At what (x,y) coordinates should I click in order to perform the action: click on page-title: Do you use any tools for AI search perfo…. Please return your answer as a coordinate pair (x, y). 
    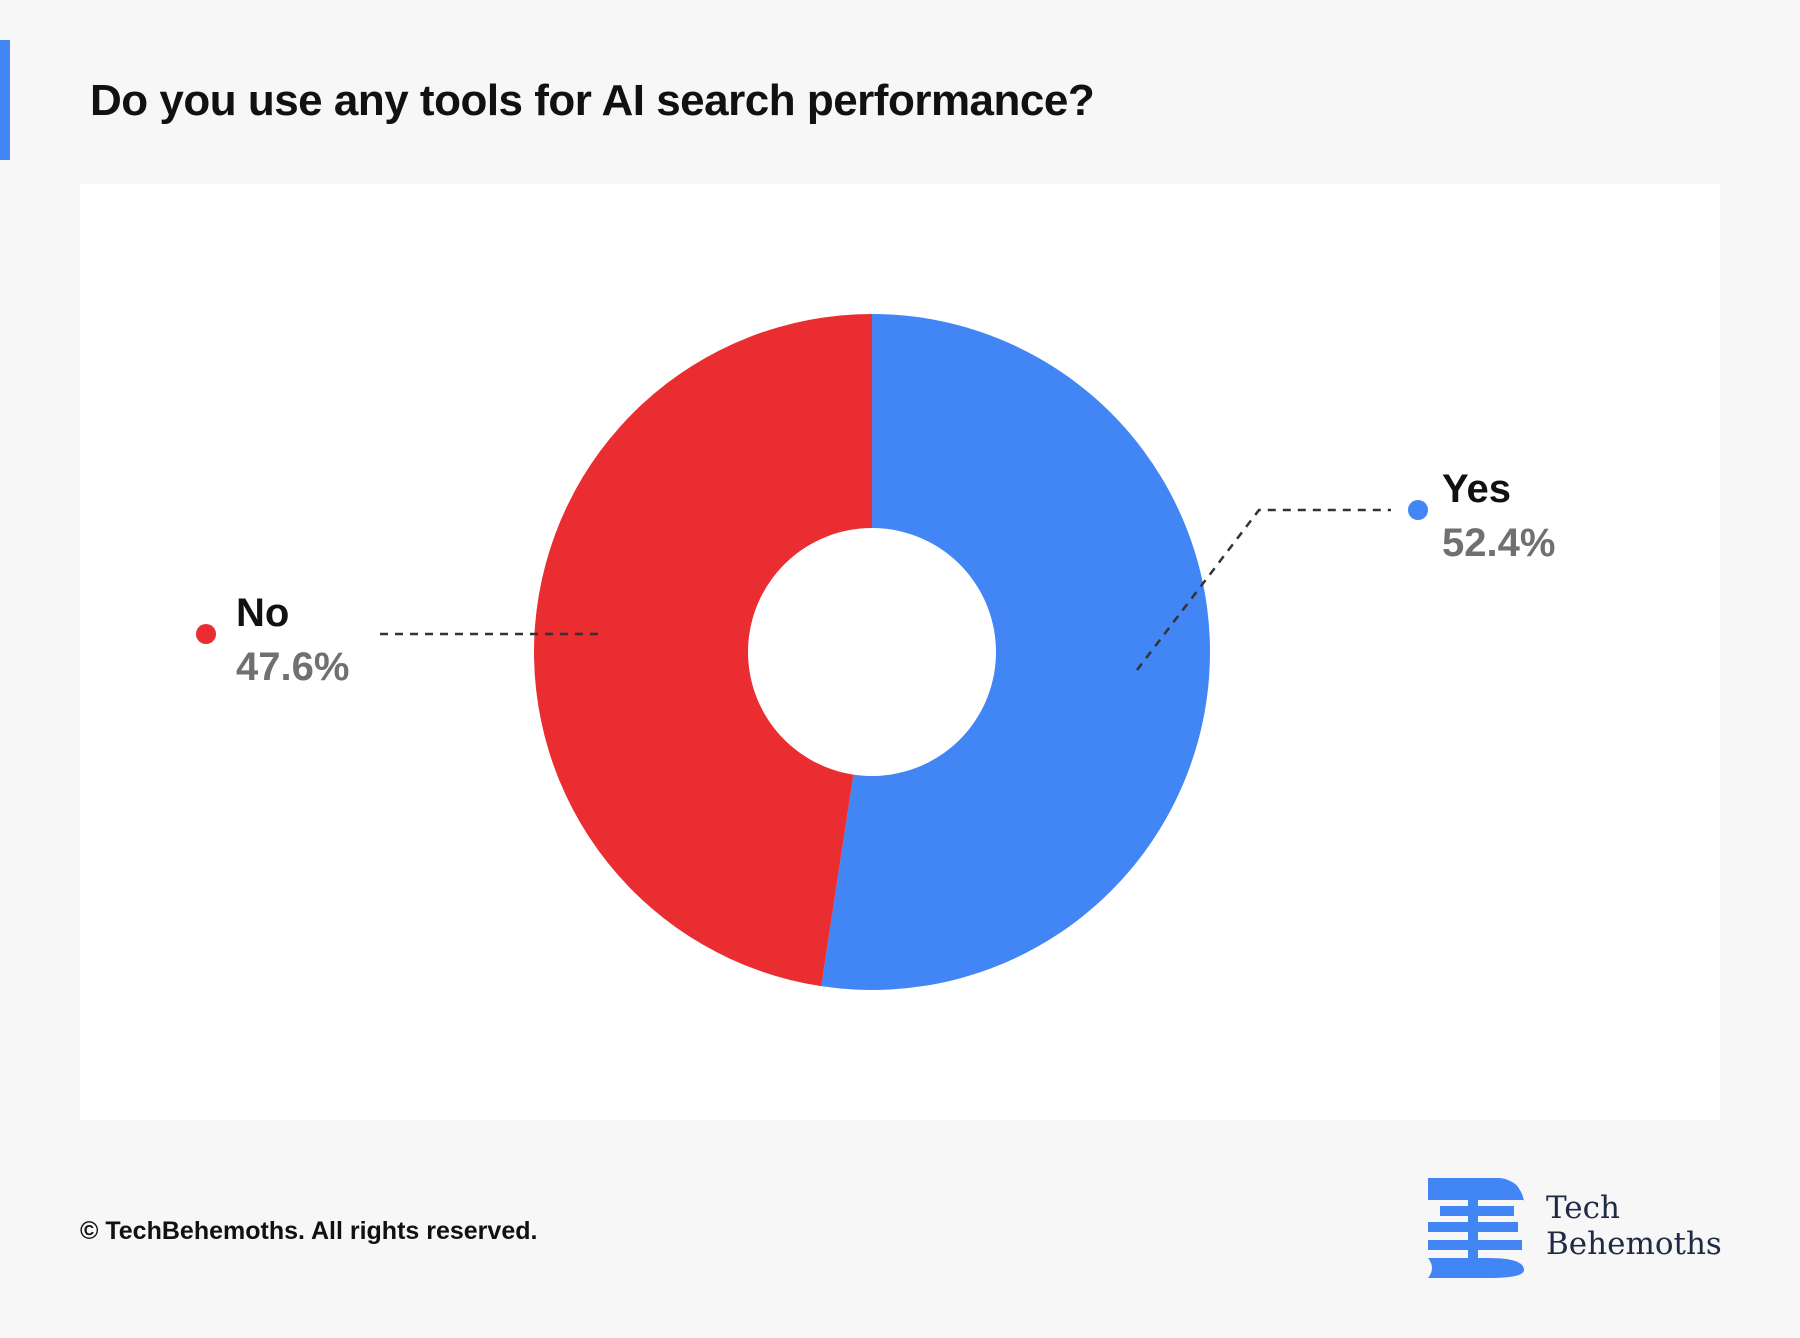
    Looking at the image, I should click on (592, 100).